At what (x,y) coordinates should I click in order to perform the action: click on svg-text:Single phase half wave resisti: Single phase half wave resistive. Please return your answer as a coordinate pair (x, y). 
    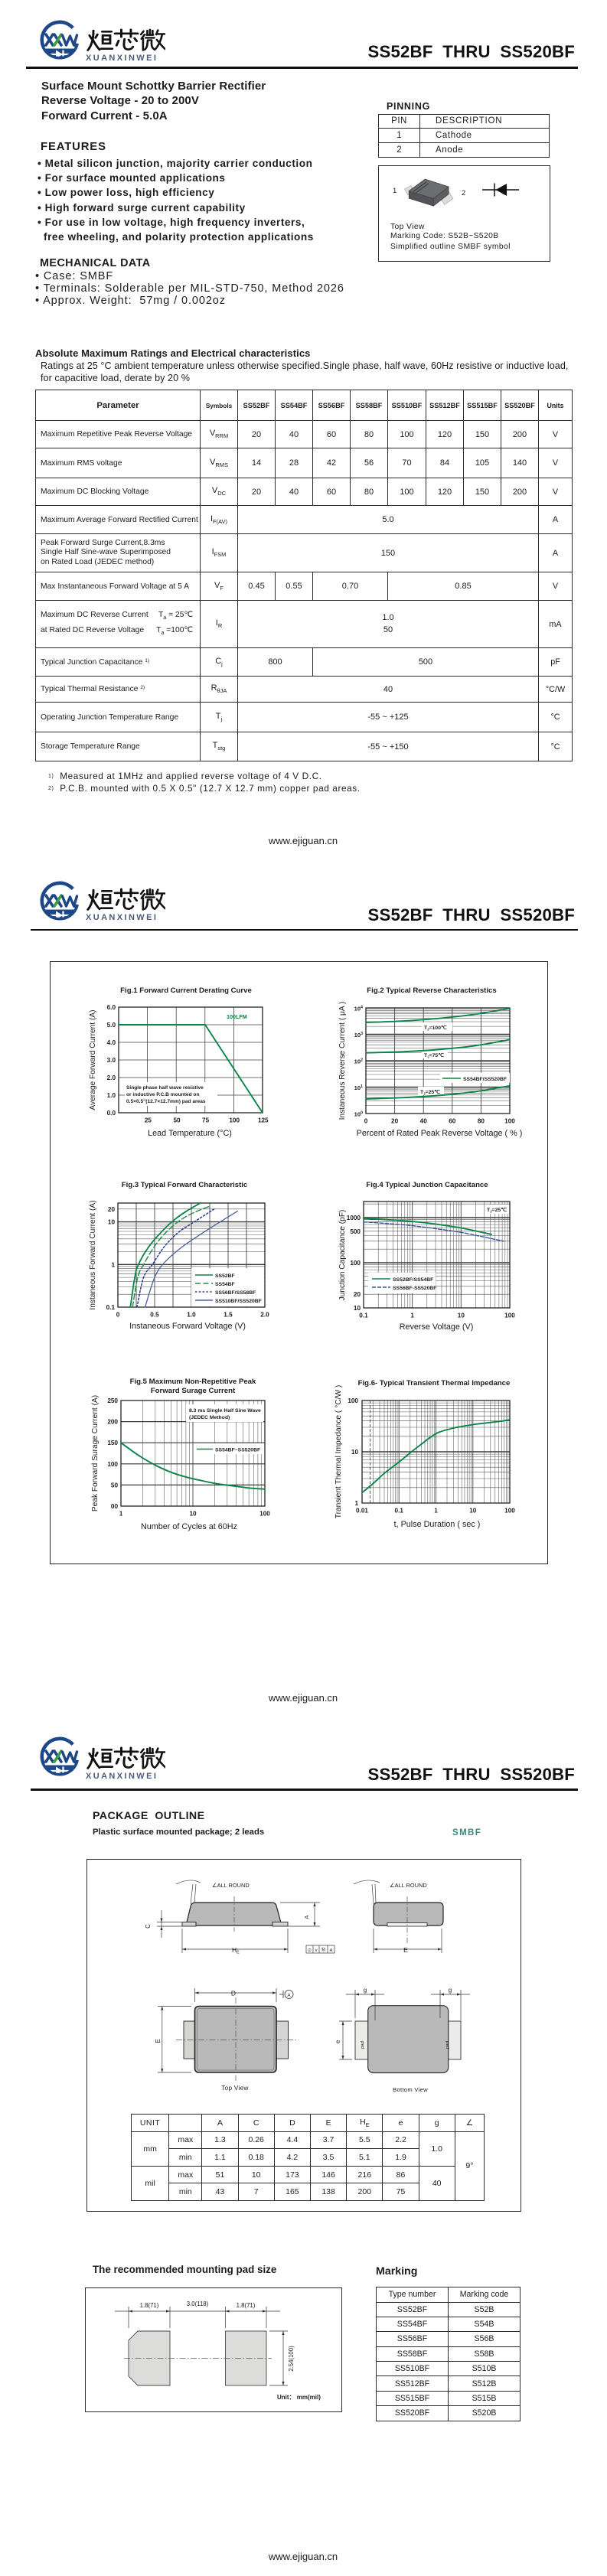
    Looking at the image, I should click on (165, 1088).